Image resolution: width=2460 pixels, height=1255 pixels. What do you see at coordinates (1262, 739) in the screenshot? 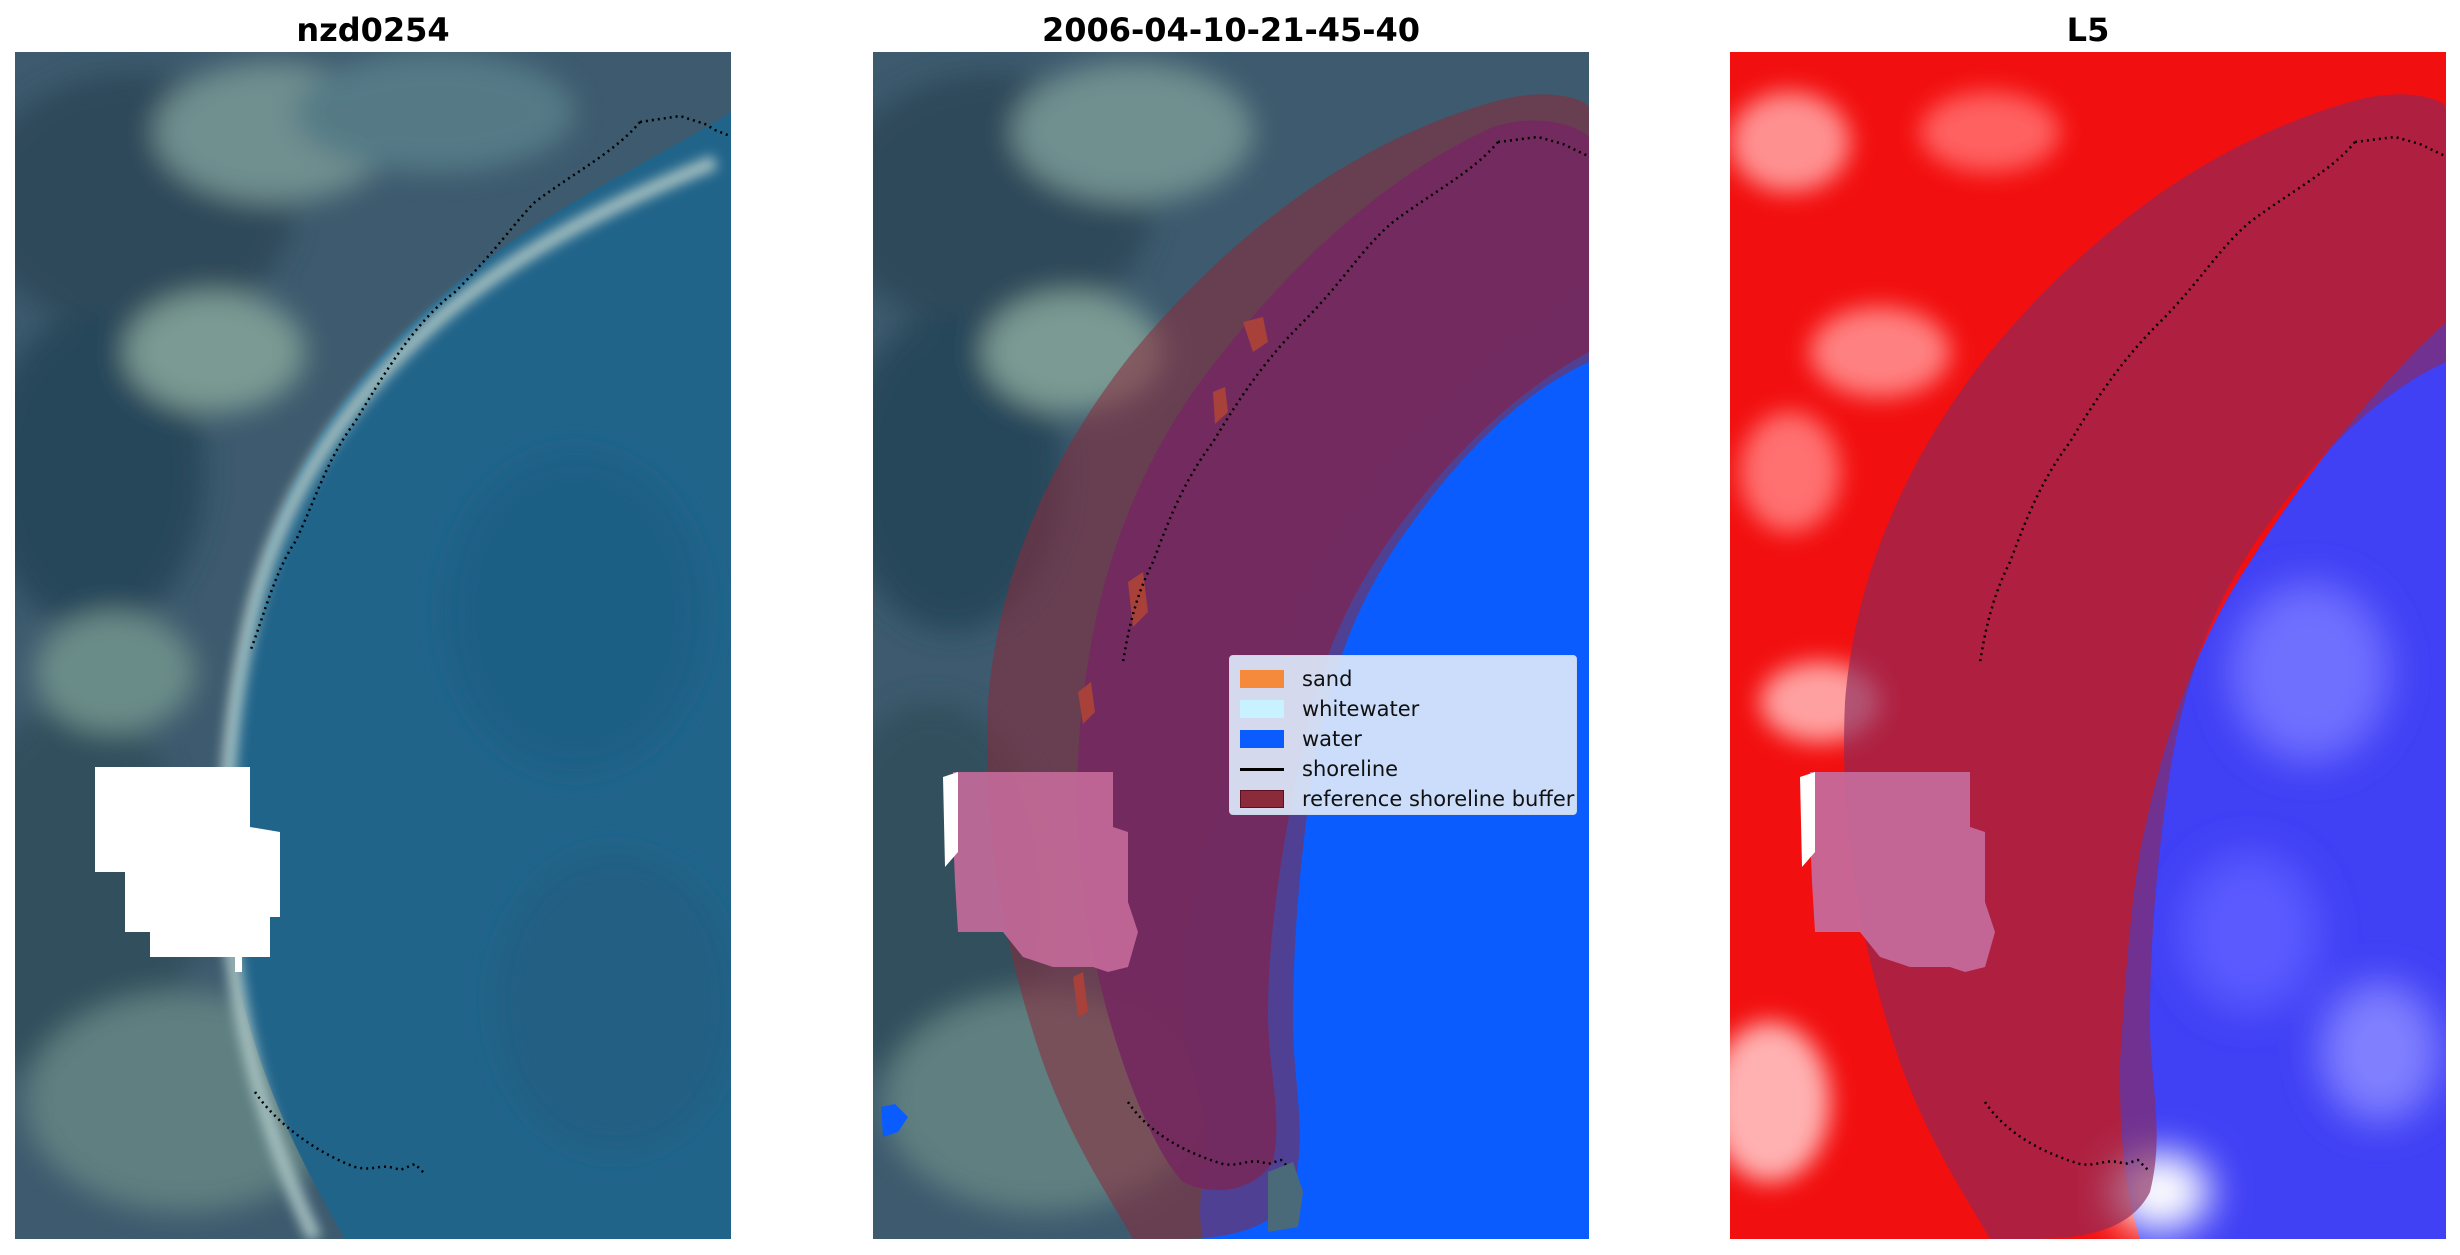
I see `legend-swatch-water` at bounding box center [1262, 739].